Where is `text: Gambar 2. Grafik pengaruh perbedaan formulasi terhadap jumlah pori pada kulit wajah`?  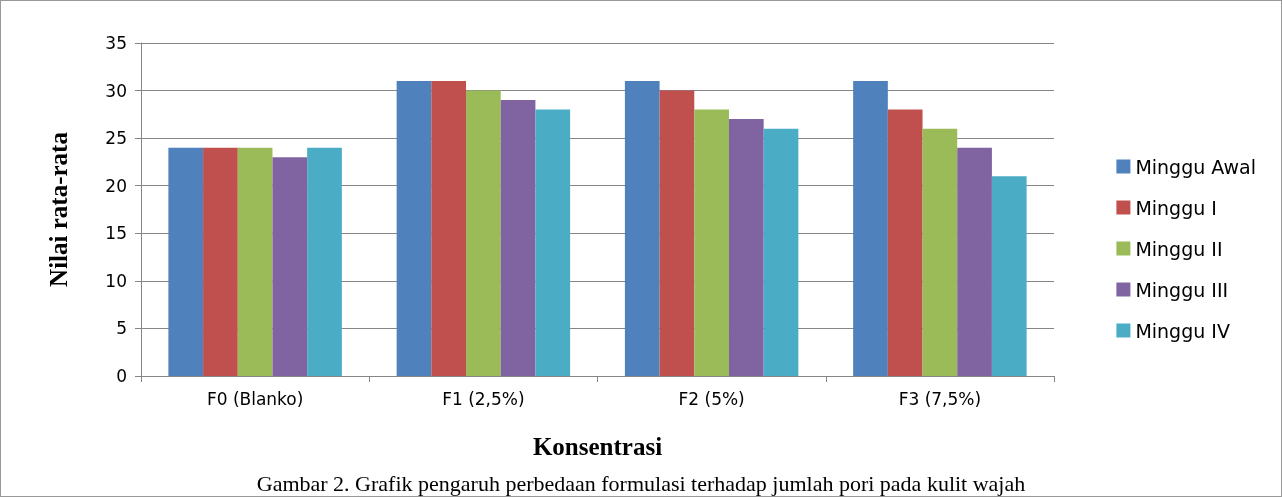
text: Gambar 2. Grafik pengaruh perbedaan formulasi terhadap jumlah pori pada kulit wajah is located at coordinates (641, 483).